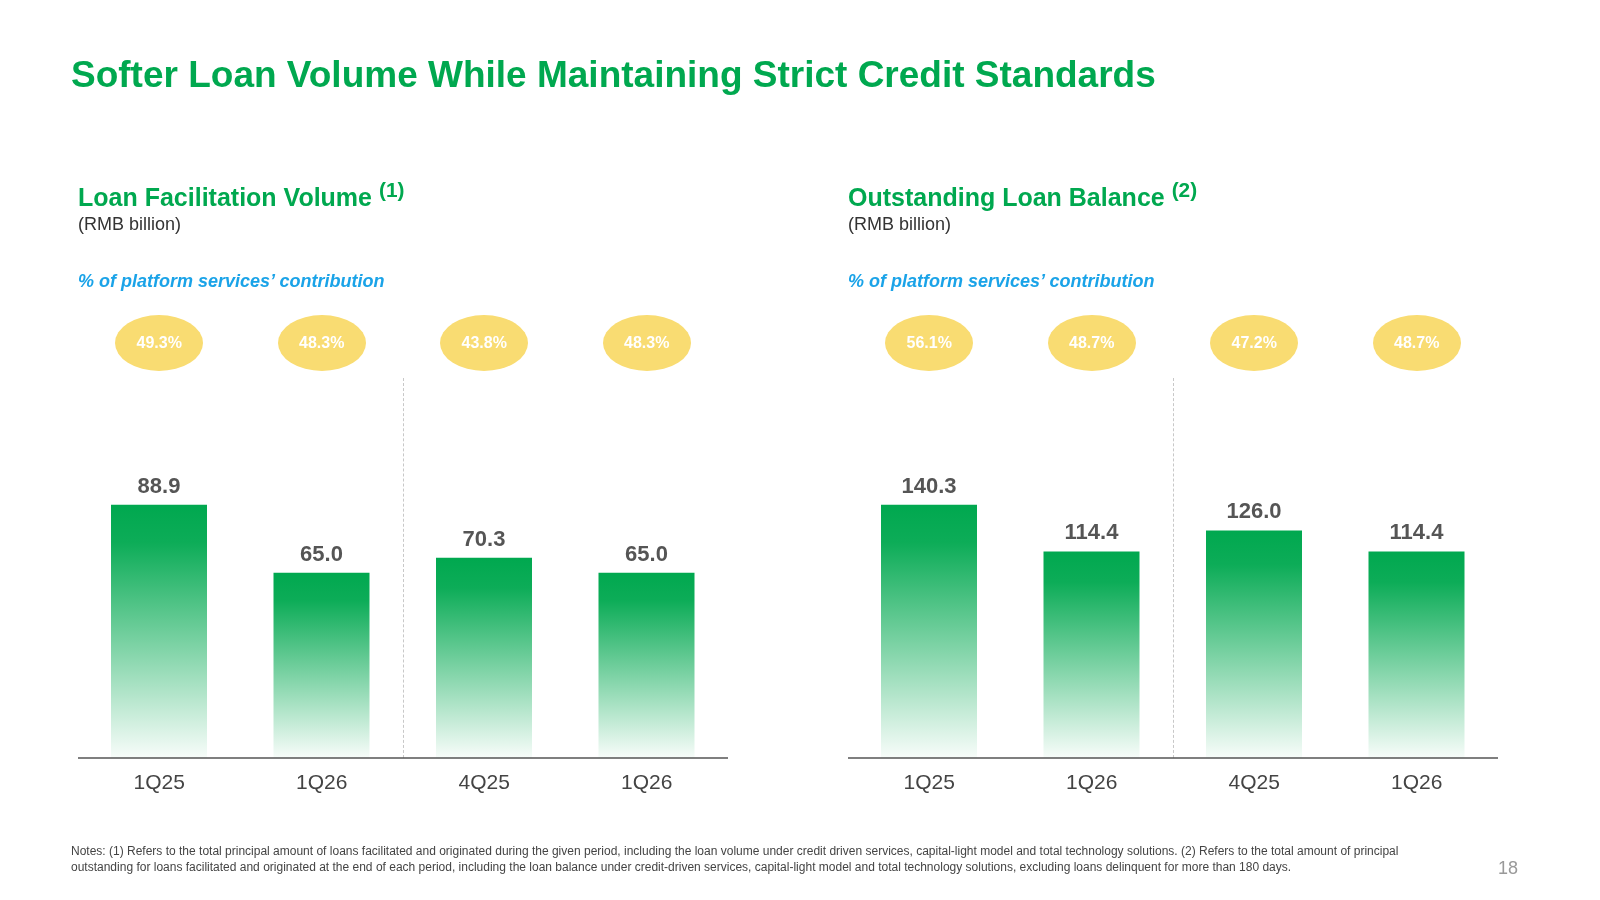  What do you see at coordinates (1254, 511) in the screenshot?
I see `data-label: 126.0` at bounding box center [1254, 511].